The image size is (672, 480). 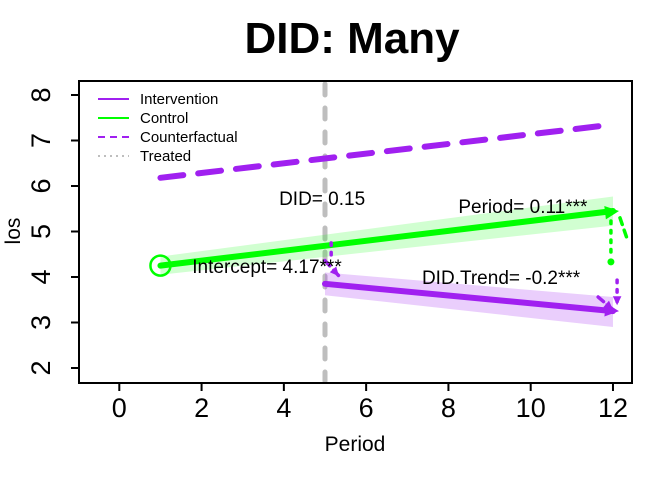 I want to click on y-tick-label: 4, so click(x=41, y=276).